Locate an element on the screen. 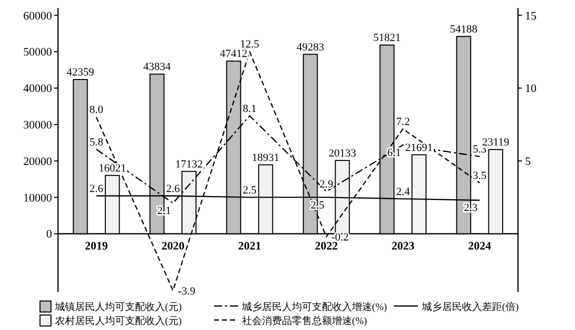 The image size is (575, 330). data-label: 8.1 is located at coordinates (249, 108).